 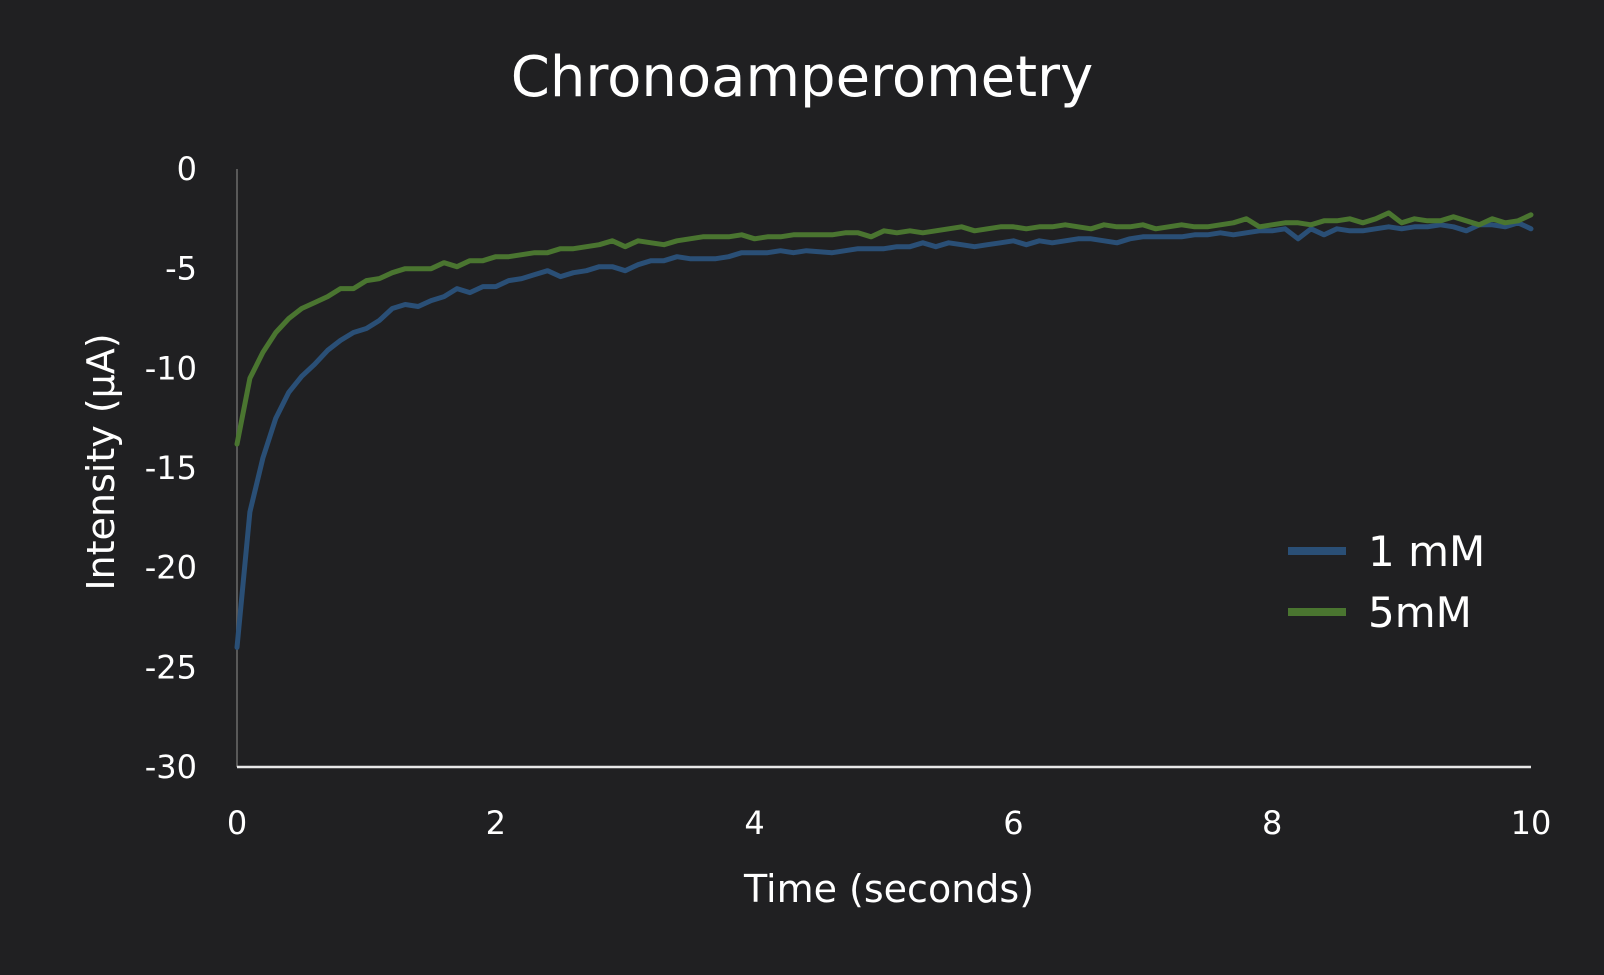 What do you see at coordinates (171, 667) in the screenshot?
I see `y-tick-label: -25` at bounding box center [171, 667].